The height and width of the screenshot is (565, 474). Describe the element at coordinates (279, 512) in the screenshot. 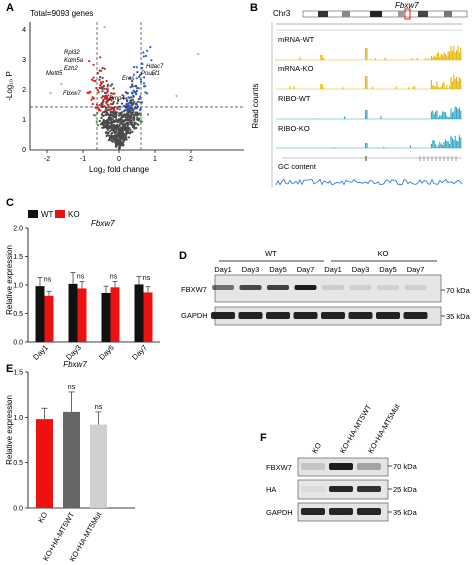

I see `blot-f-row-gapdh: GAPDH` at that location.